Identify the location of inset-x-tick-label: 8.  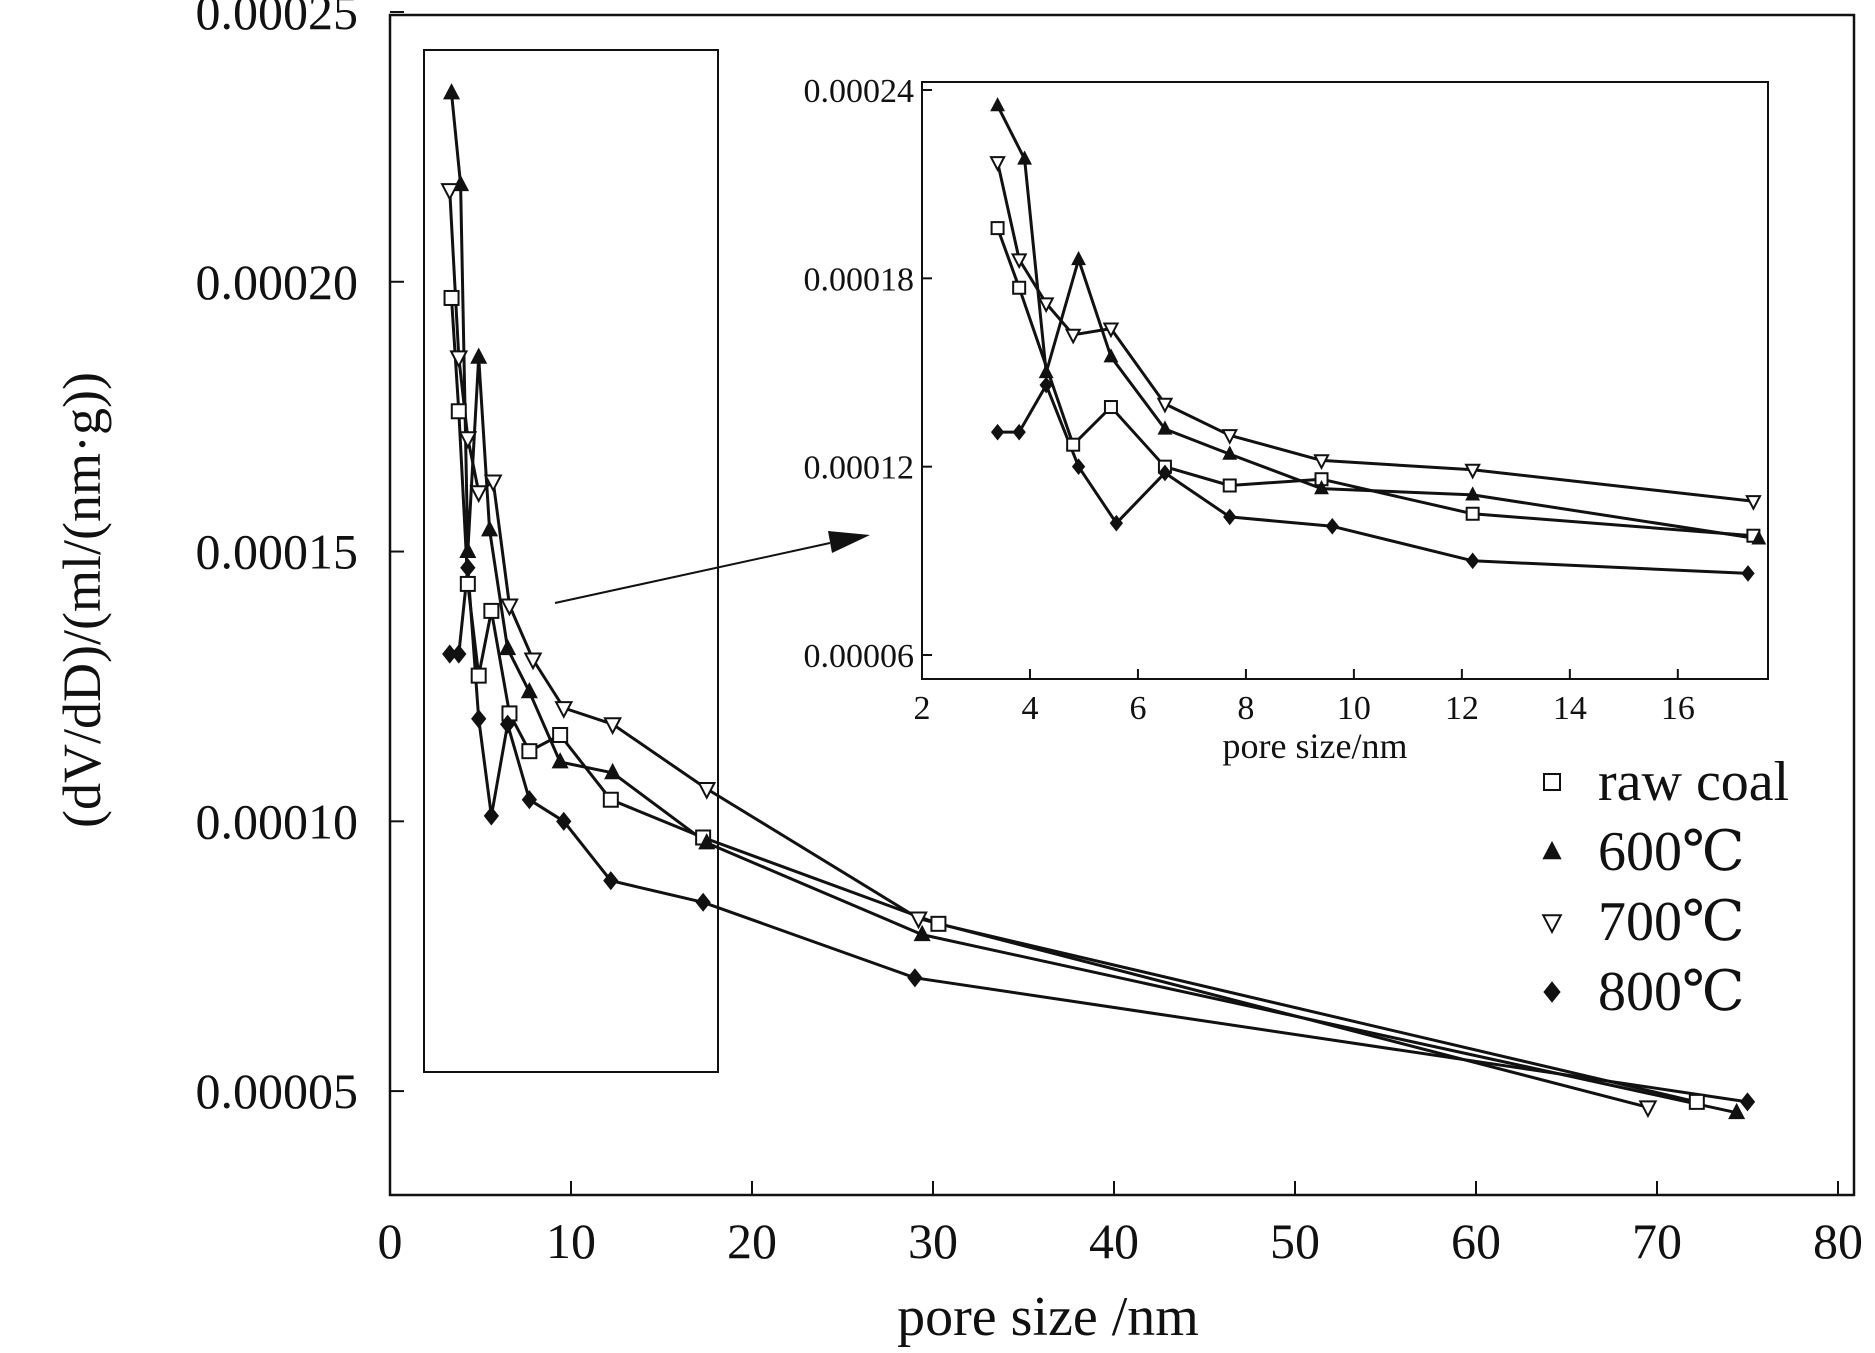
(1245, 708).